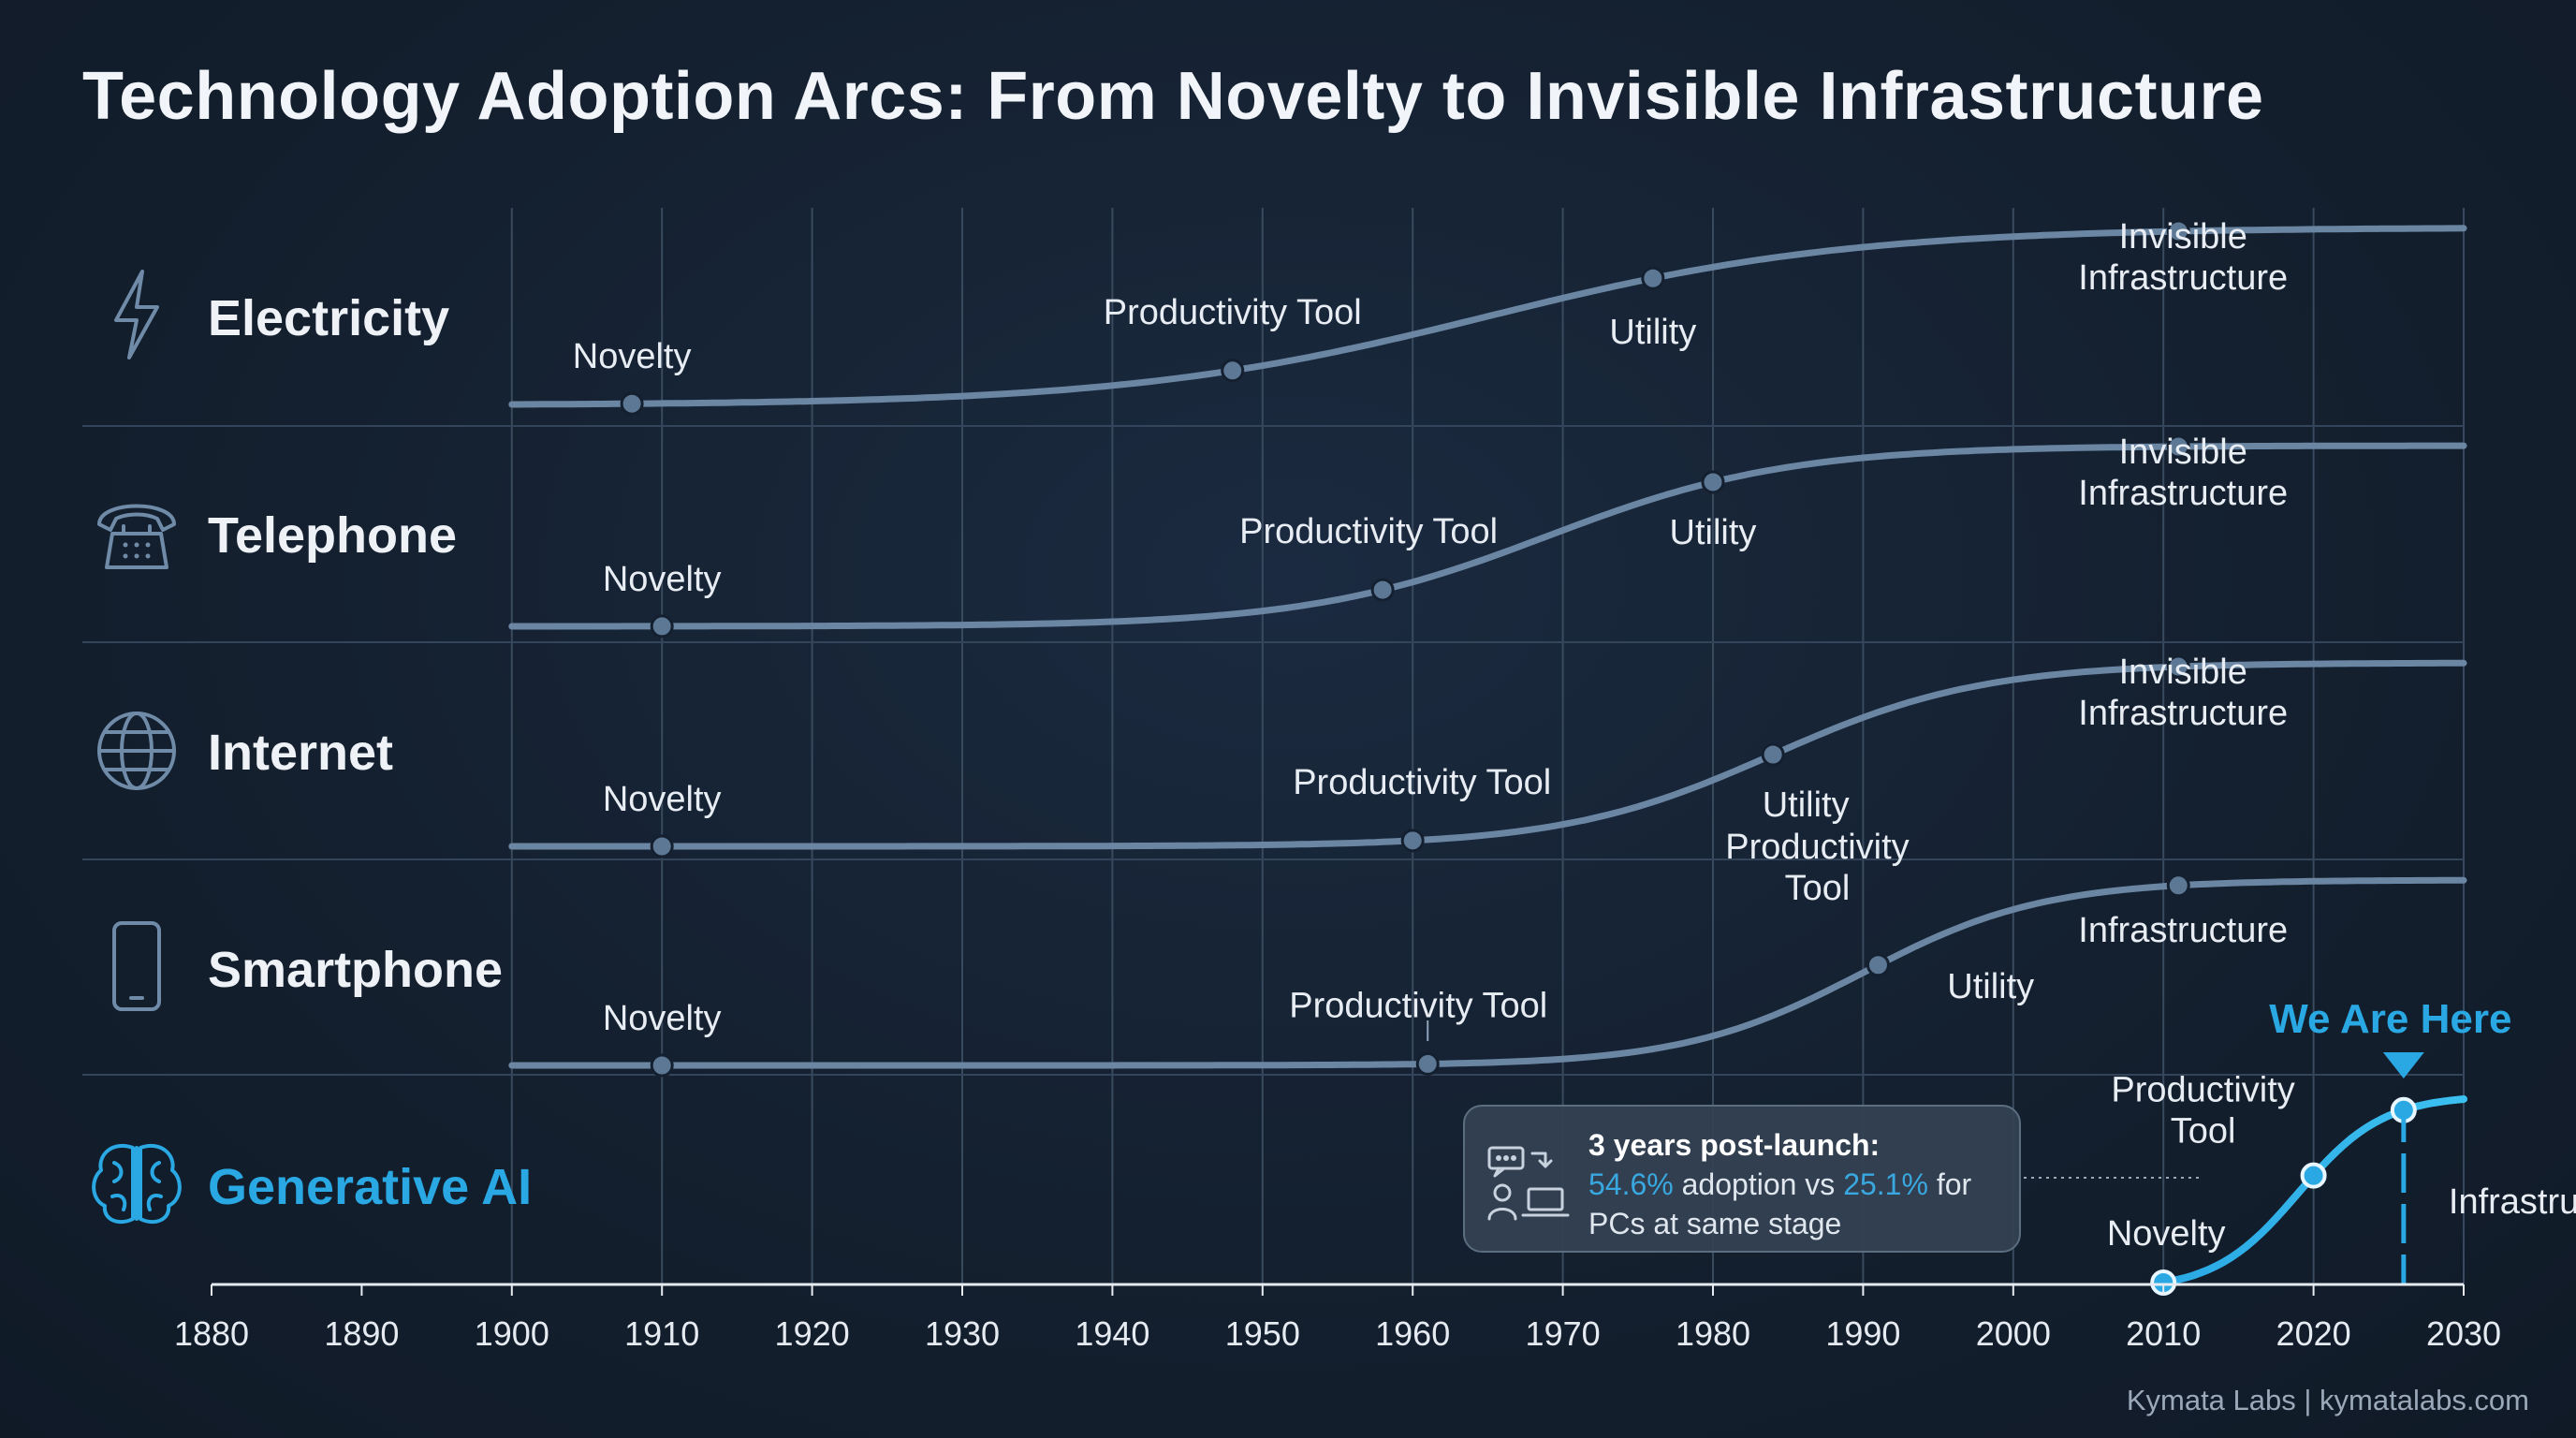 The image size is (2576, 1438). Describe the element at coordinates (136, 315) in the screenshot. I see `lightning-bolt-icon` at that location.